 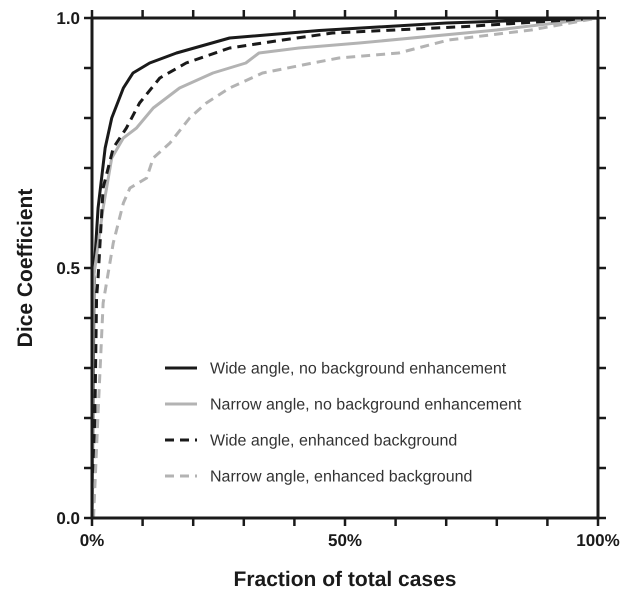 I want to click on y-tick-label: 1.0, so click(x=68, y=18).